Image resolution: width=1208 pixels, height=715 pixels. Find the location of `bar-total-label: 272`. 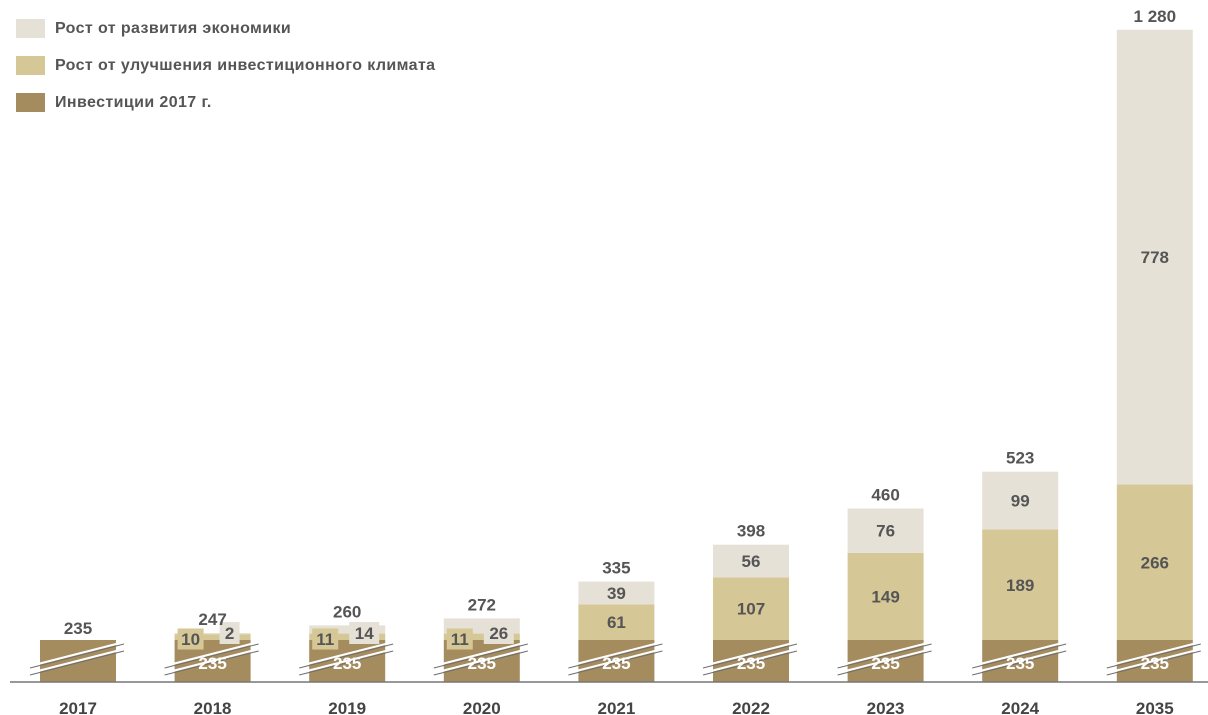

bar-total-label: 272 is located at coordinates (482, 604).